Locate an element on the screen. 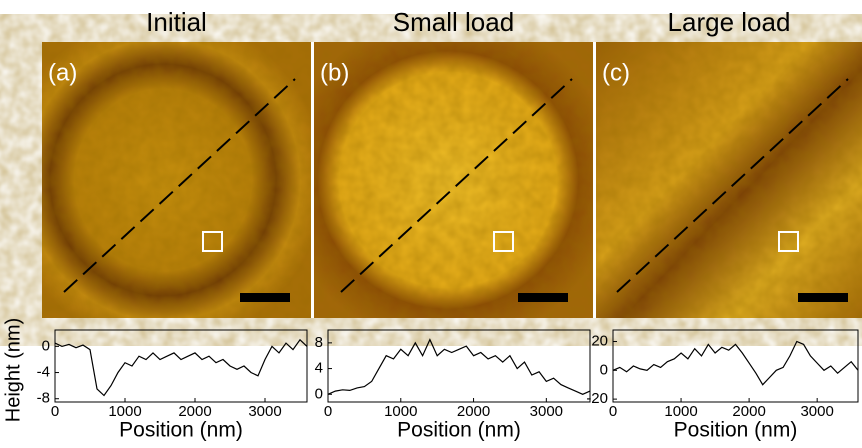  y-tick-label: -8 is located at coordinates (43, 398).